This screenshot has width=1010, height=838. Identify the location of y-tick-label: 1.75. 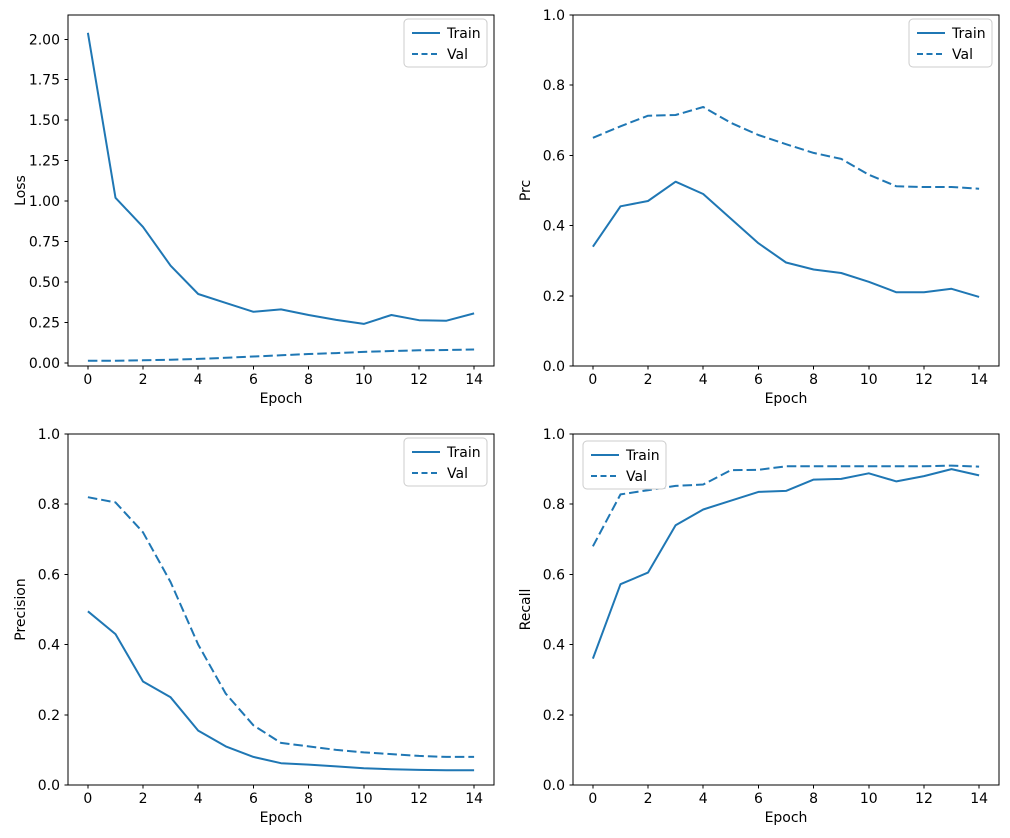
(44, 81).